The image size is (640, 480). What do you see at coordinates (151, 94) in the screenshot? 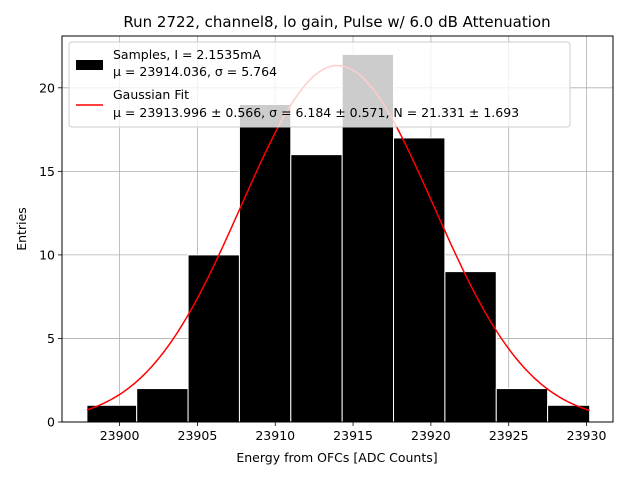
I see `legend-fit-label: Gaussian Fit` at bounding box center [151, 94].